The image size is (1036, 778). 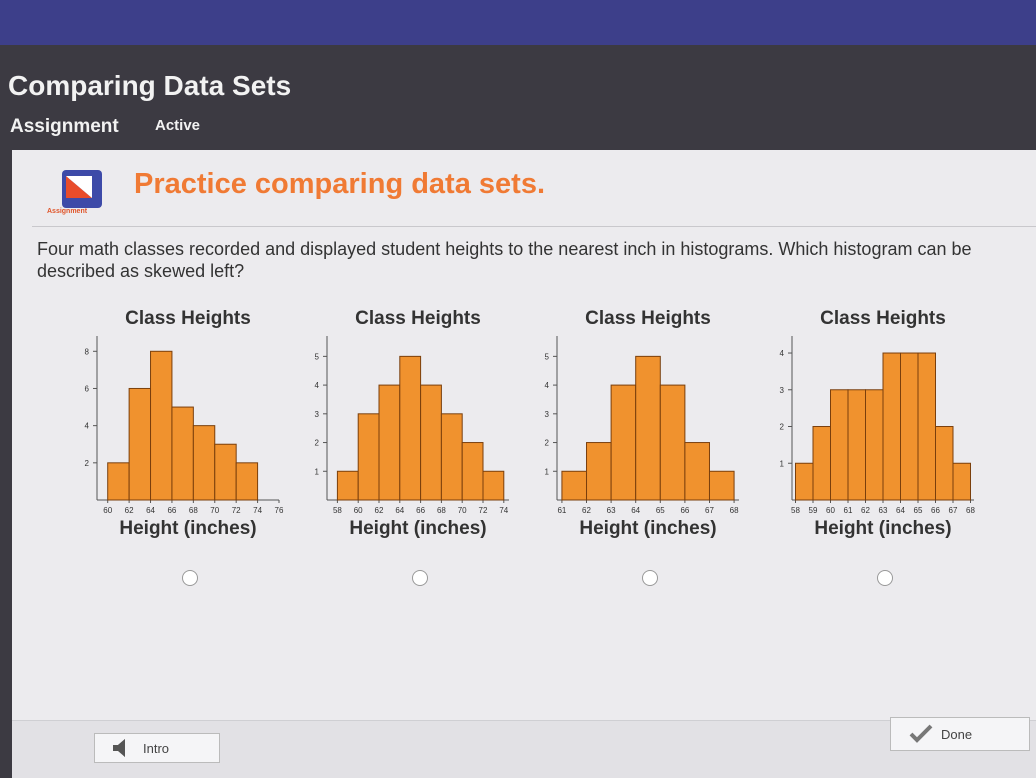 I want to click on page-title: Comparing Data Sets, so click(x=150, y=85).